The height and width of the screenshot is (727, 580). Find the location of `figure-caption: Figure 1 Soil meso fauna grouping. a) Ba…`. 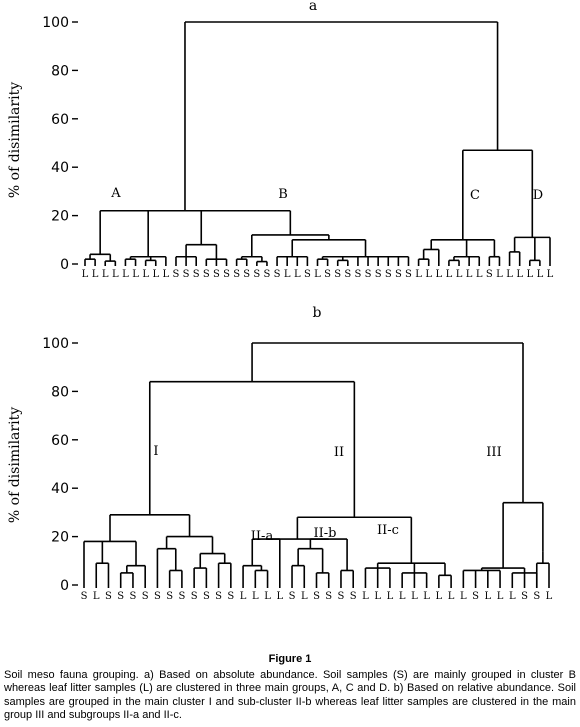

figure-caption: Figure 1 Soil meso fauna grouping. a) Ba… is located at coordinates (290, 688).